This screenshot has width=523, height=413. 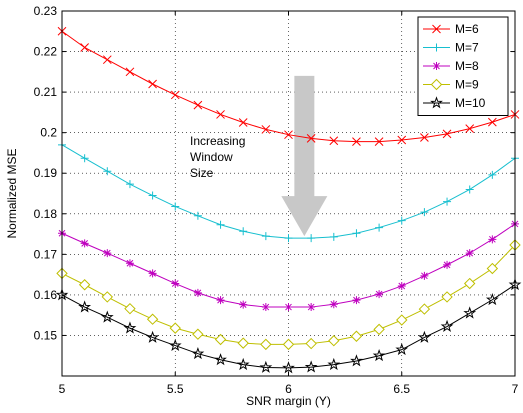 I want to click on annotation-text-line: Size, so click(x=202, y=173).